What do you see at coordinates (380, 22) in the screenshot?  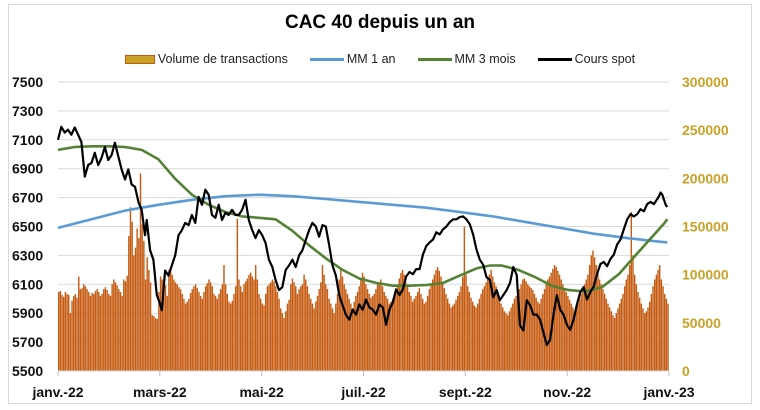 I see `chart-title: CAC 40 depuis un an` at bounding box center [380, 22].